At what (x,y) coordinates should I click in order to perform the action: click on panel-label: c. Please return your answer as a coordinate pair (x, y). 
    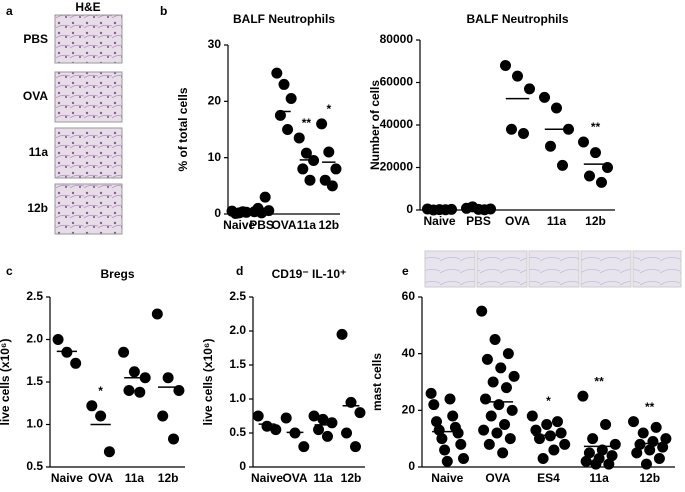
    Looking at the image, I should click on (9, 271).